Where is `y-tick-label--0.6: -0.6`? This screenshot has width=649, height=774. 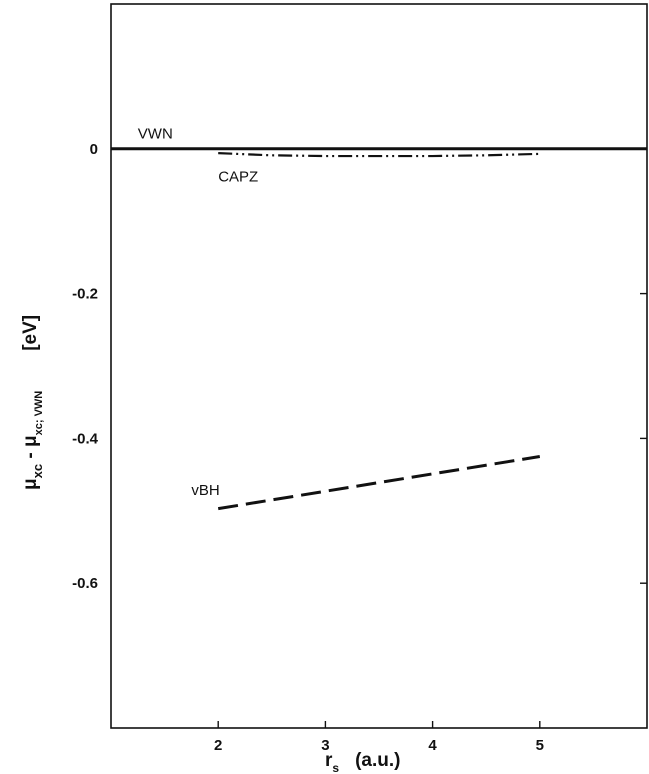
y-tick-label--0.6: -0.6 is located at coordinates (85, 583).